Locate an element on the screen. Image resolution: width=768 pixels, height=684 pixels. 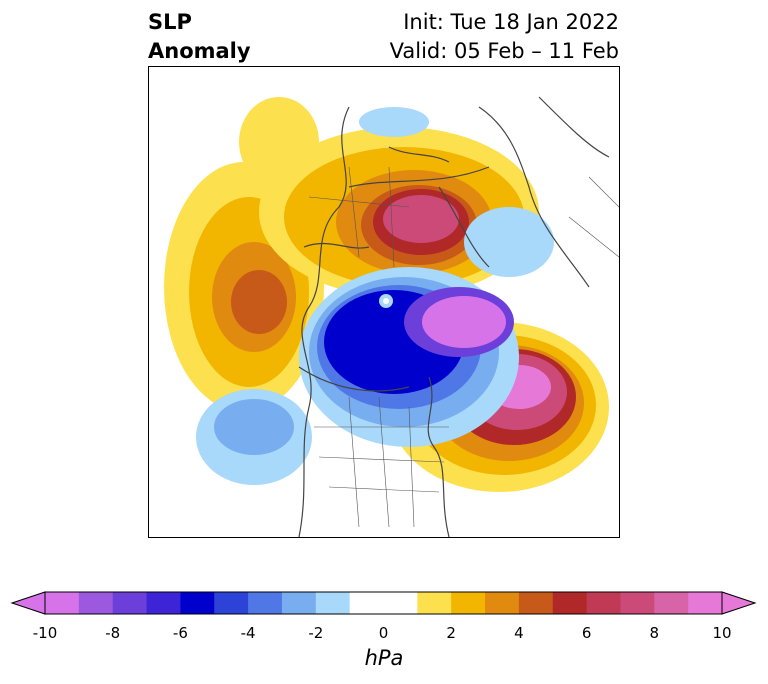
valid-dates: Valid: 05 Feb – 11 Feb is located at coordinates (504, 51).